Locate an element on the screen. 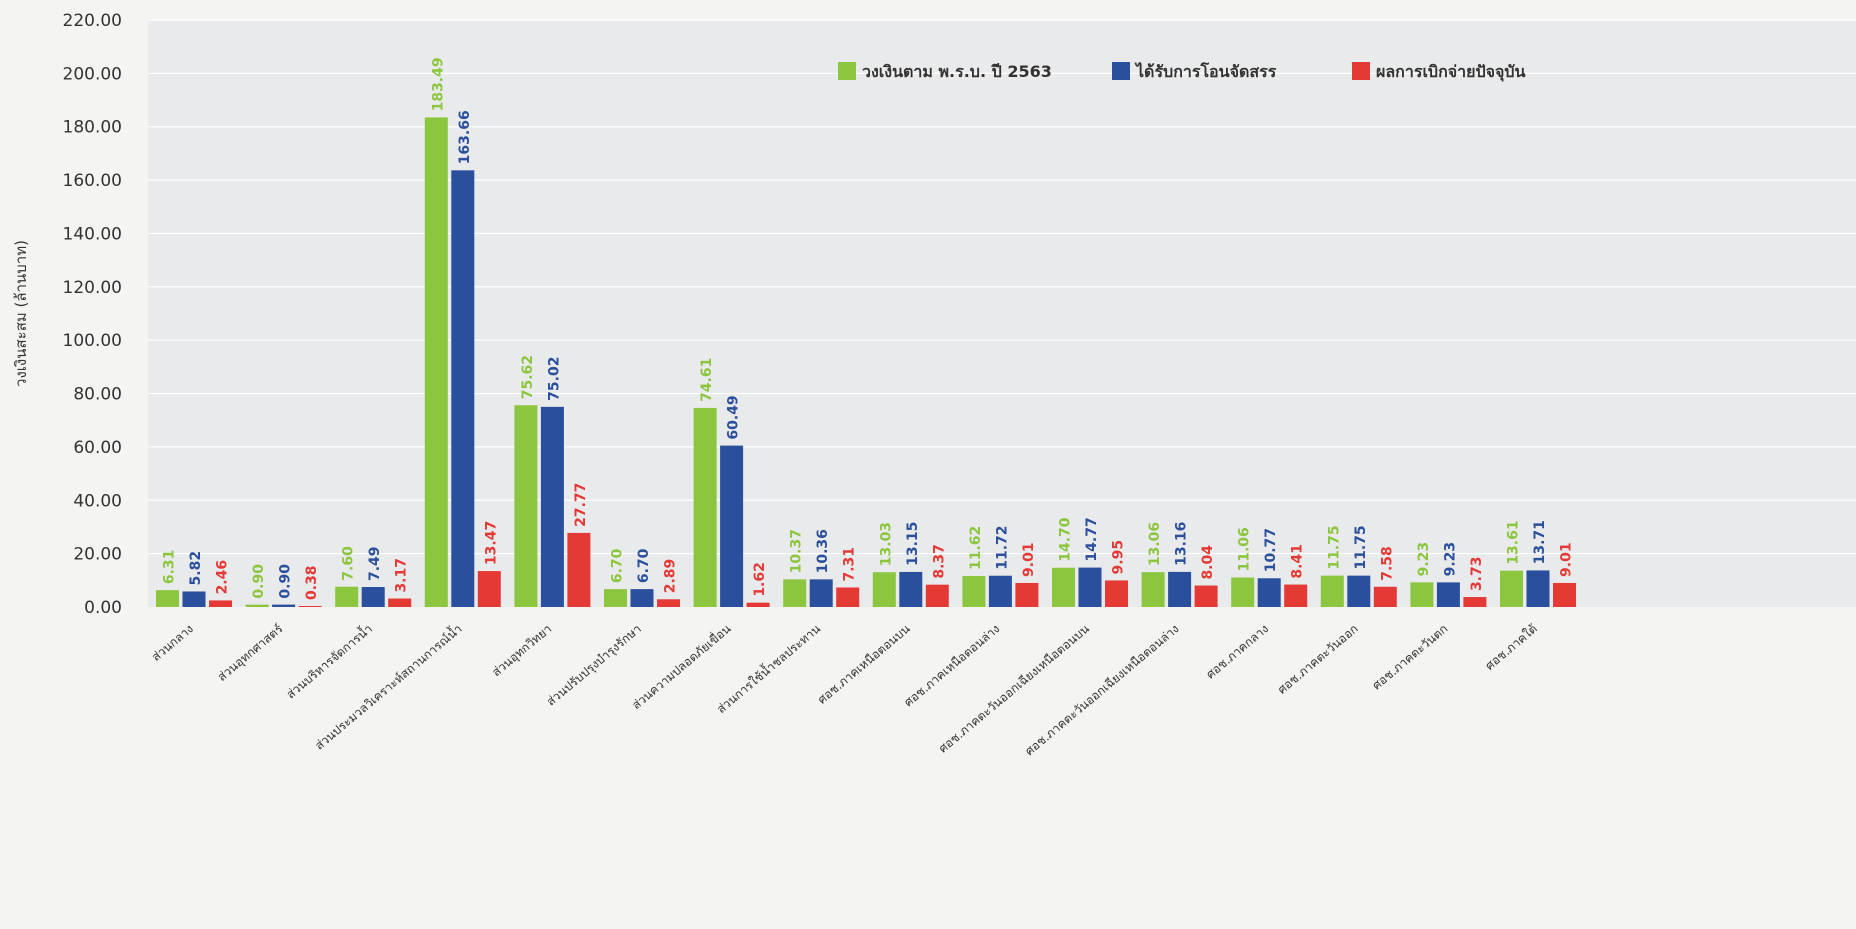 The image size is (1856, 929). data-label: 9.95 is located at coordinates (1119, 557).